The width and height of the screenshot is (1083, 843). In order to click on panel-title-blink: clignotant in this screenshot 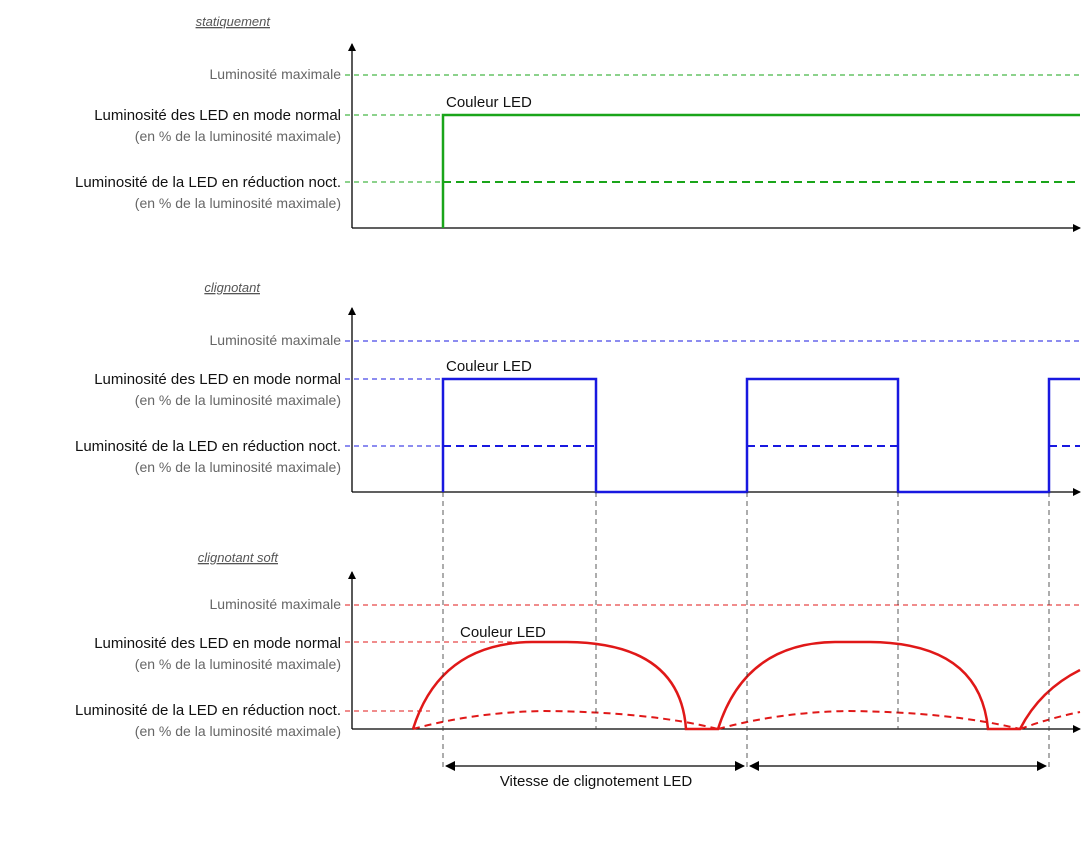, I will do `click(232, 287)`.